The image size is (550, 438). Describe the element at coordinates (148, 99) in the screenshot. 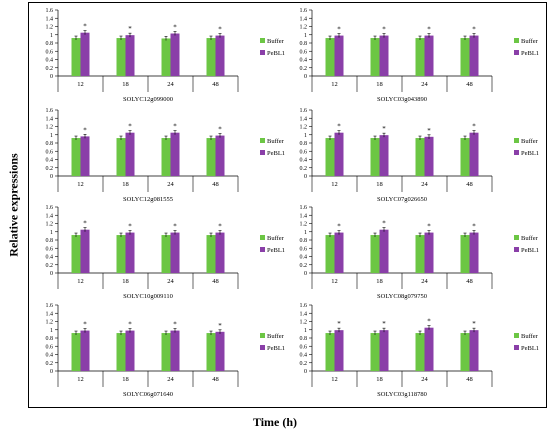

I see `panel-title: SOLYC12g099000` at that location.